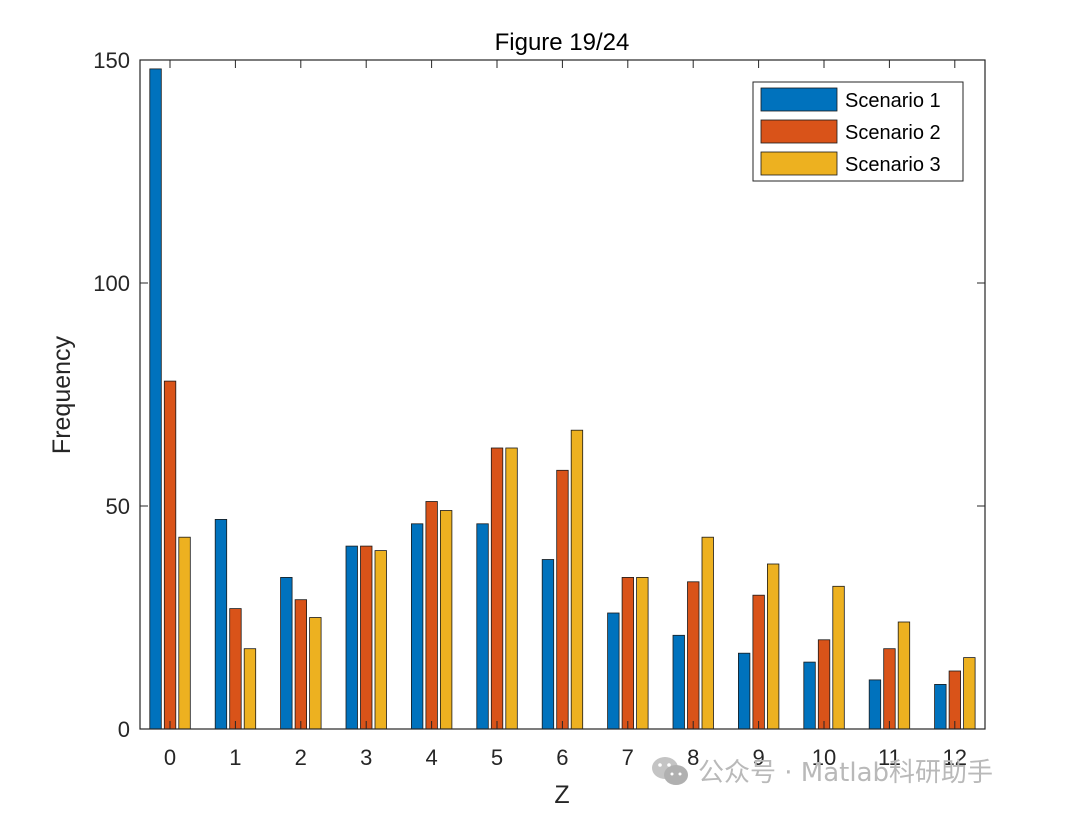 The width and height of the screenshot is (1080, 813). What do you see at coordinates (846, 773) in the screenshot?
I see `watermark-text: 公众号 · Matlab科研助手` at bounding box center [846, 773].